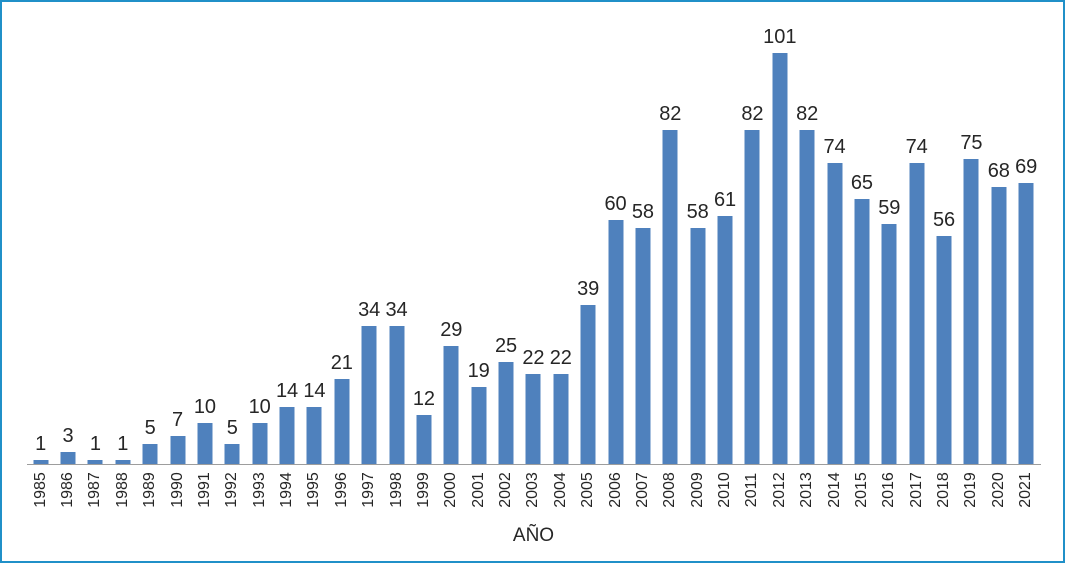 This screenshot has height=563, width=1065. I want to click on x-tick-label: 1986, so click(68, 490).